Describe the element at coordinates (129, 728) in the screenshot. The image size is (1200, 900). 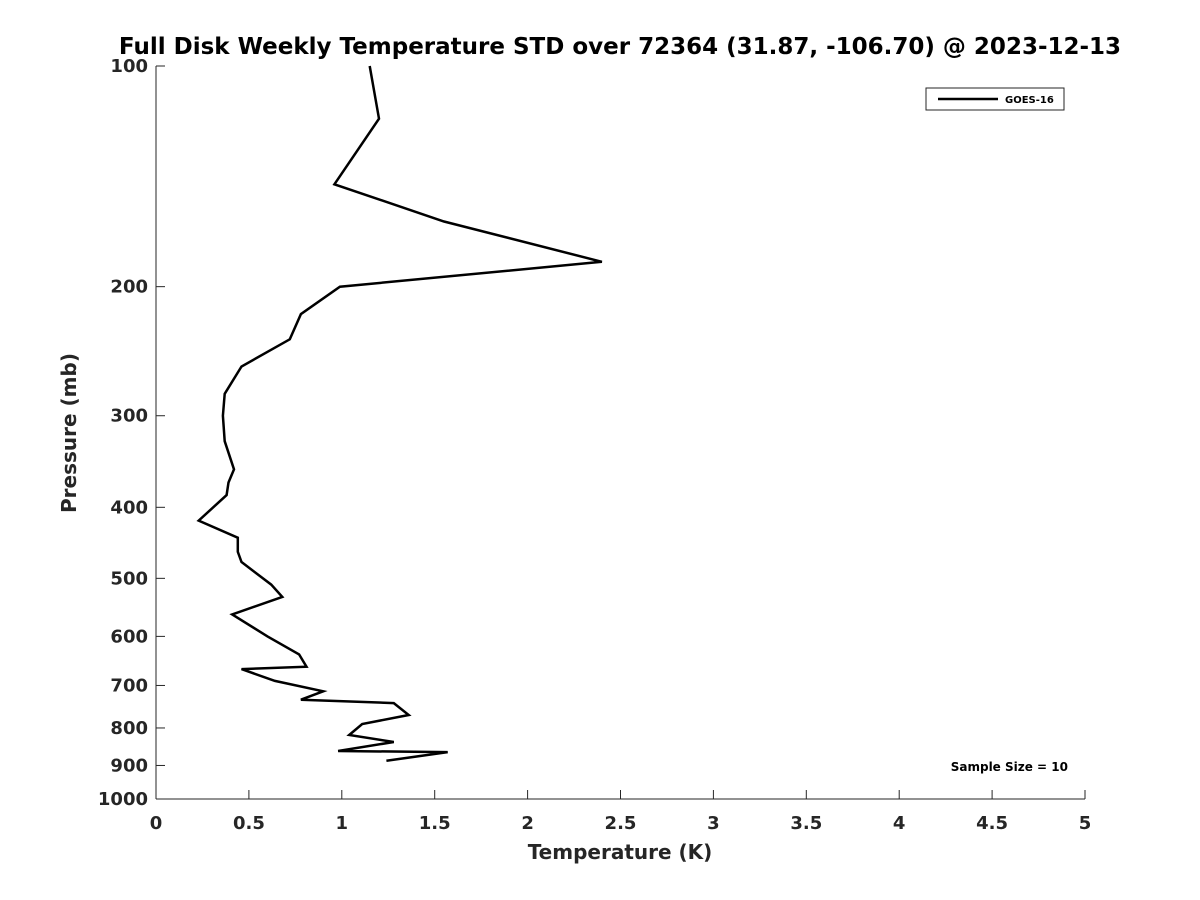
I see `y-tick-label: 800` at that location.